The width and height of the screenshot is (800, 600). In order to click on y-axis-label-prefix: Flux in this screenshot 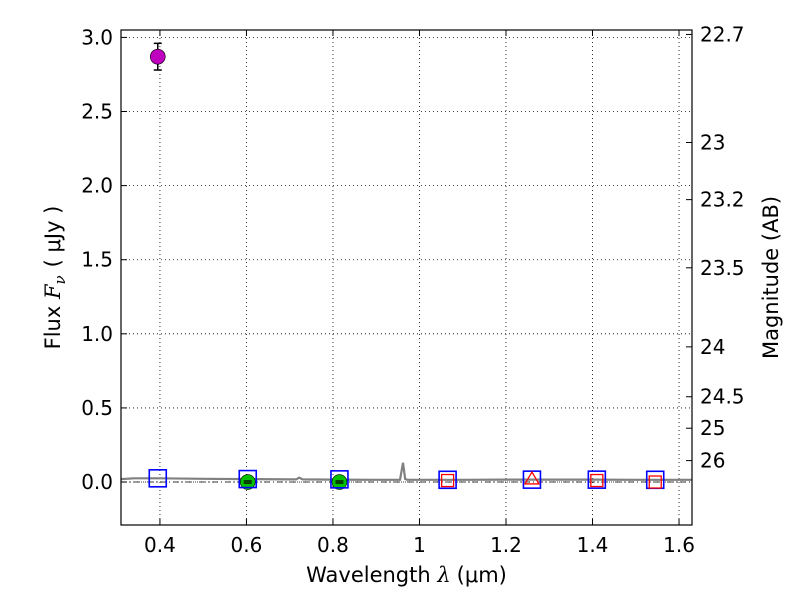, I will do `click(53, 324)`.